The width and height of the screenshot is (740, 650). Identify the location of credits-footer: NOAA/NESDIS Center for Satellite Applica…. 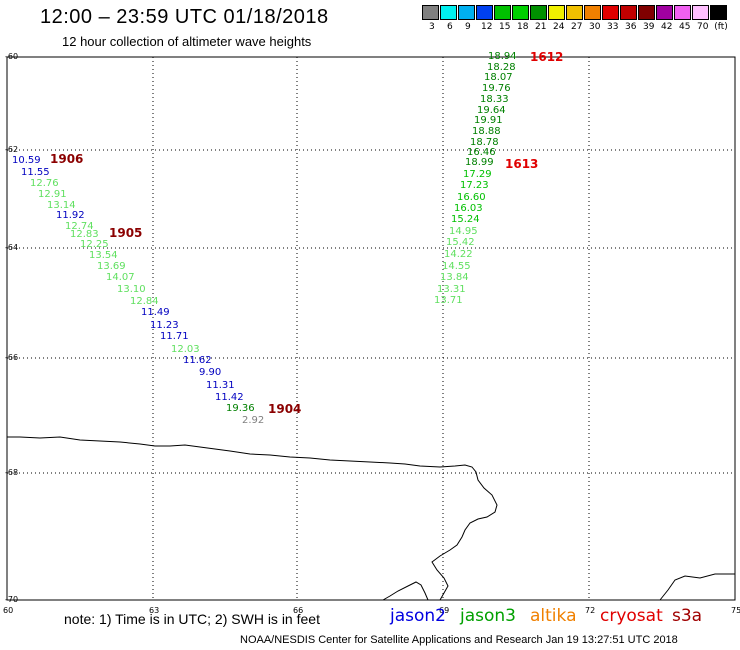
(459, 640).